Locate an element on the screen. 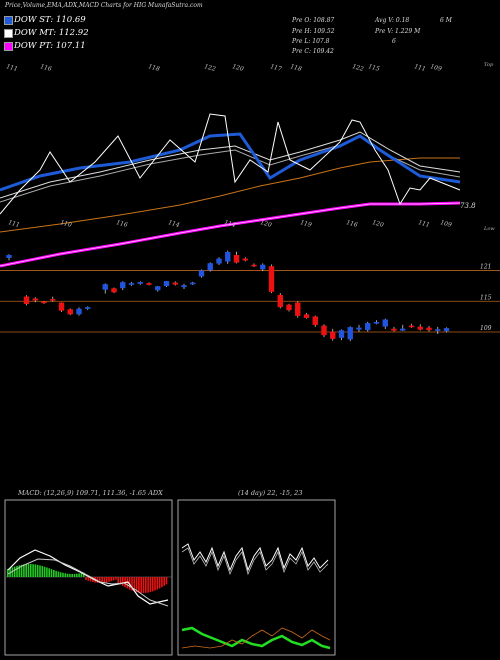 The height and width of the screenshot is (660, 500). pre-open: Pre O: 108.87 is located at coordinates (313, 20).